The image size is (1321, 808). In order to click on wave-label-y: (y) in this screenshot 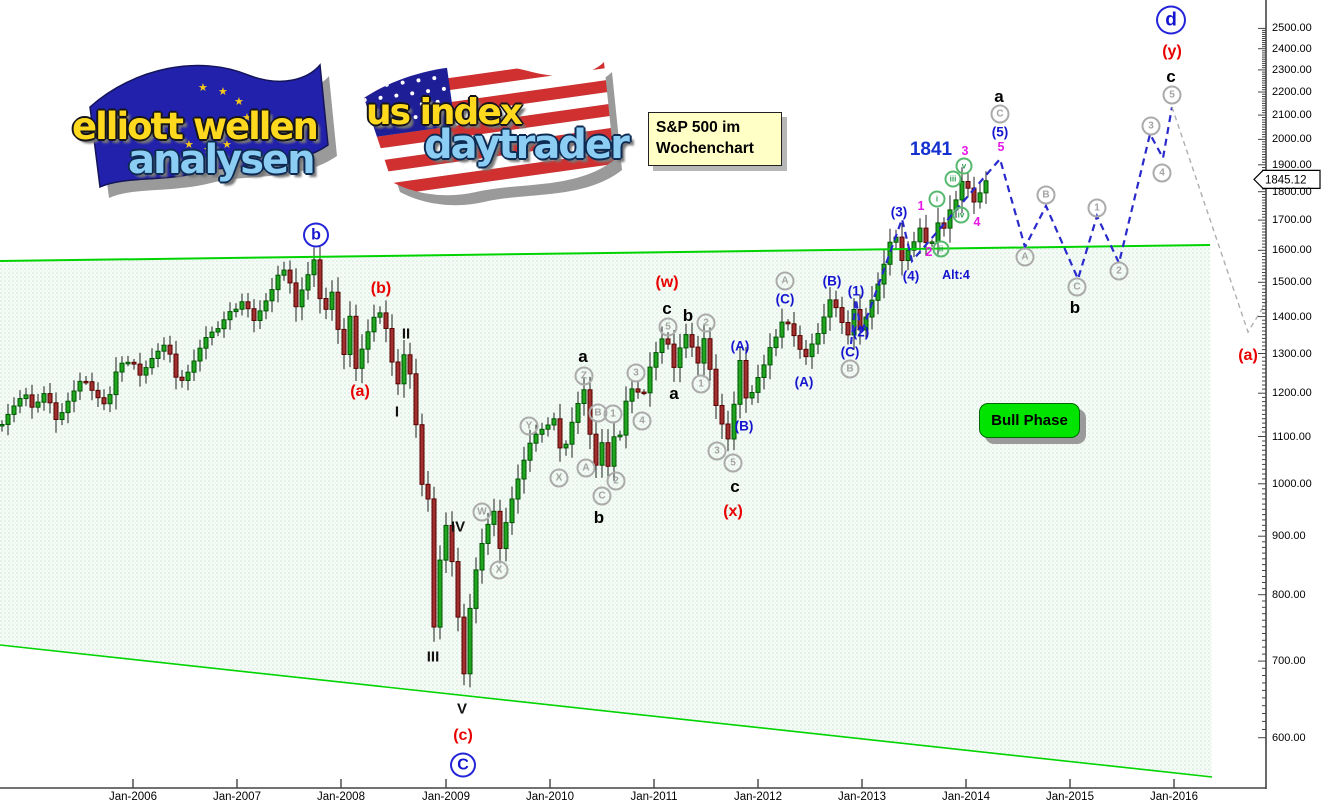, I will do `click(1172, 51)`.